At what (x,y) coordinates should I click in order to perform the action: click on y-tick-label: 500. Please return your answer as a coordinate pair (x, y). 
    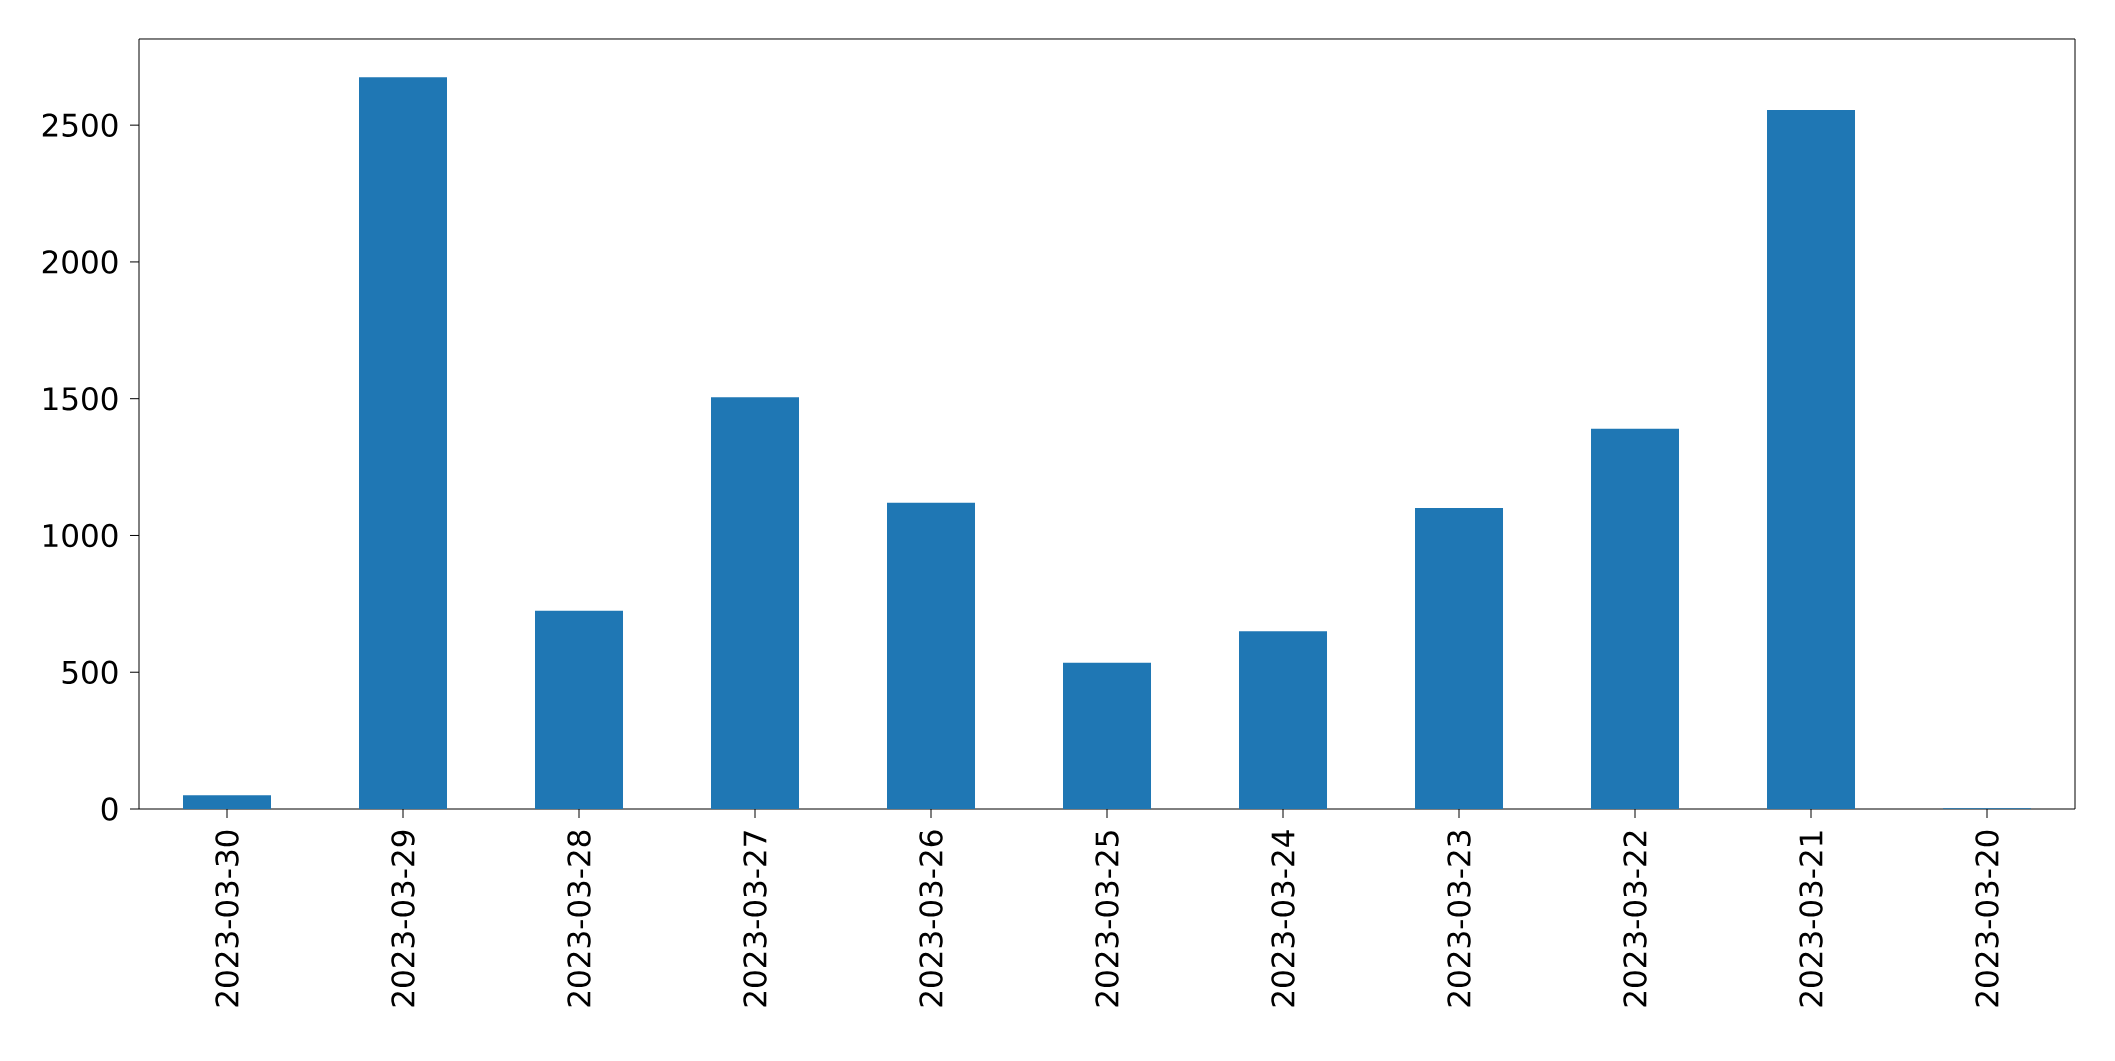
    Looking at the image, I should click on (90, 672).